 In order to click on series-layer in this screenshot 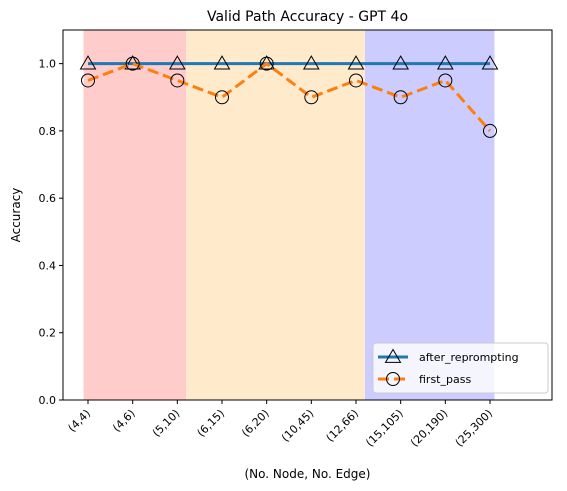, I will do `click(289, 96)`.